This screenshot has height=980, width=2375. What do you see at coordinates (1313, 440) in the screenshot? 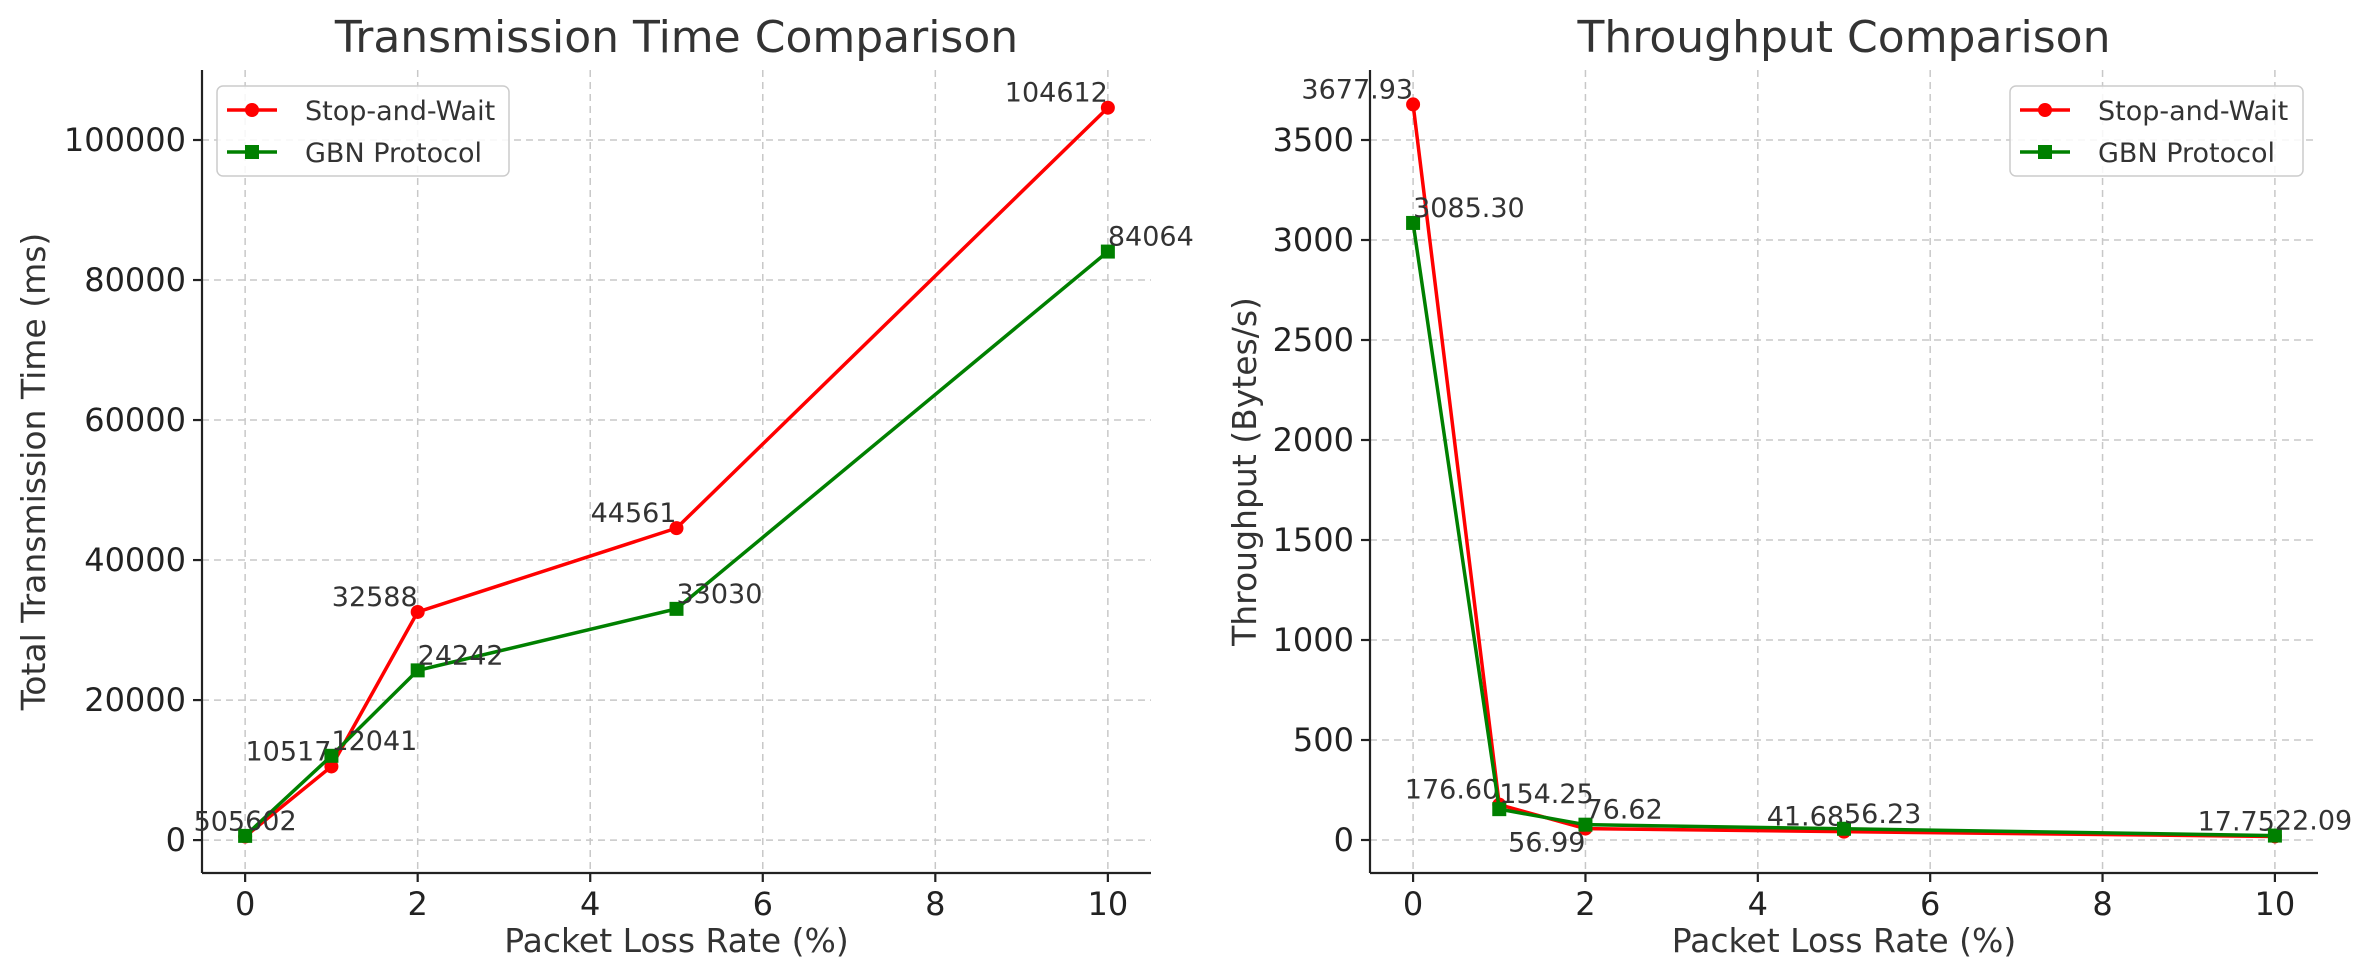
I see `y-tick-label: 2000` at bounding box center [1313, 440].